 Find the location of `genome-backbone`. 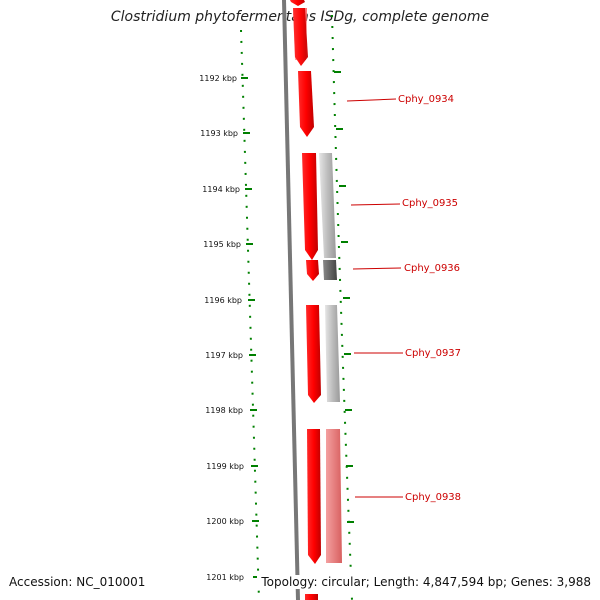

genome-backbone is located at coordinates (291, 300).